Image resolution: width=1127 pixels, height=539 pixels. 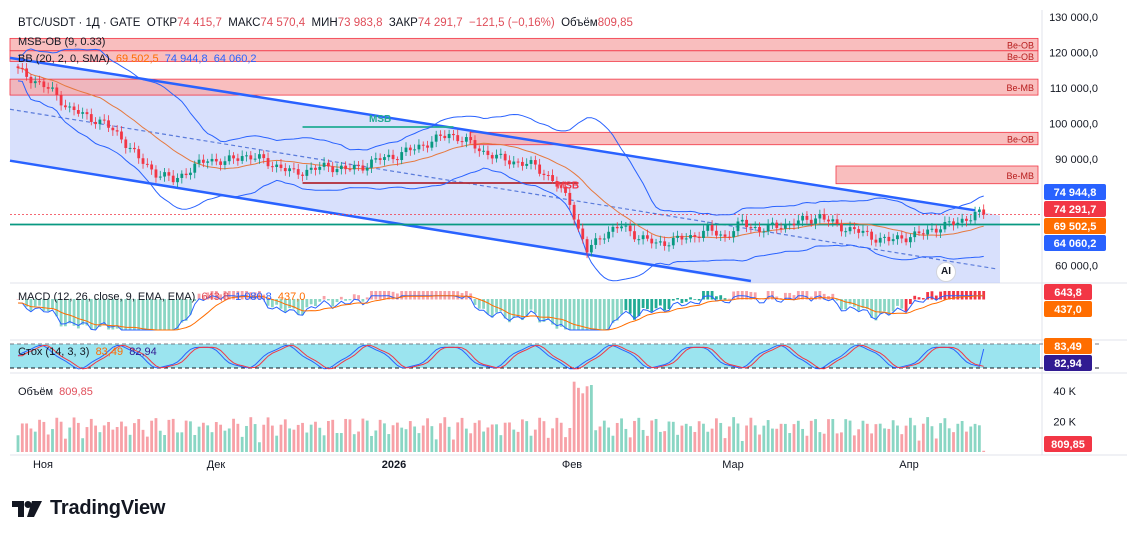 What do you see at coordinates (88, 508) in the screenshot?
I see `tradingview-logo: TradingView` at bounding box center [88, 508].